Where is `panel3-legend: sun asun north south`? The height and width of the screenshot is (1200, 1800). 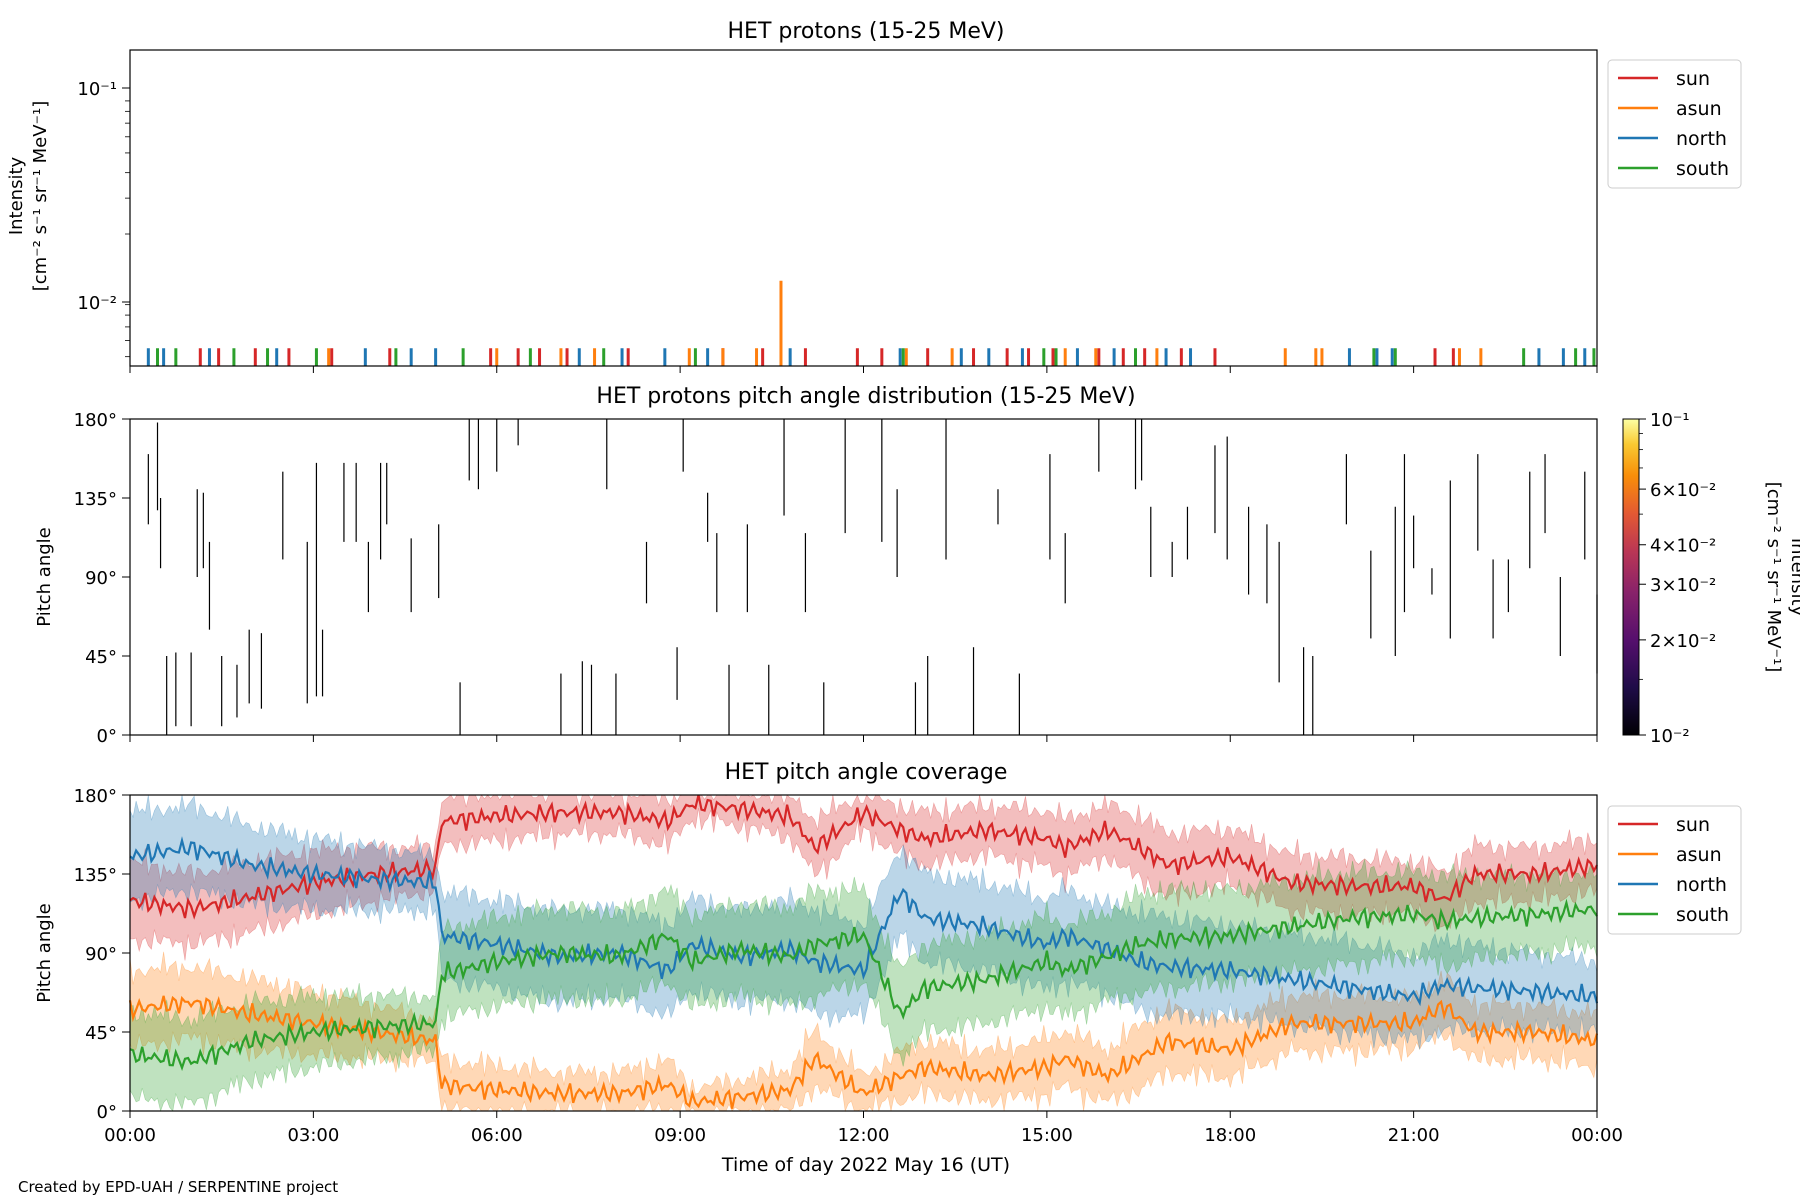 panel3-legend: sun asun north south is located at coordinates (1674, 870).